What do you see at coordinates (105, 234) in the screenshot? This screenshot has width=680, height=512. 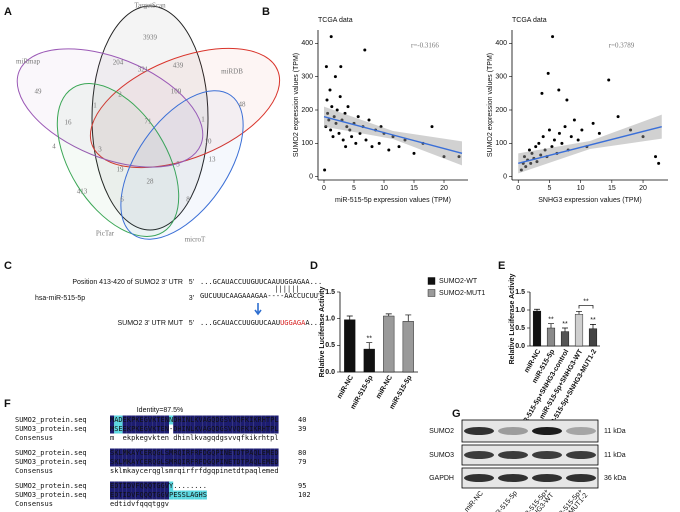 I see `set-label: PicTar` at bounding box center [105, 234].